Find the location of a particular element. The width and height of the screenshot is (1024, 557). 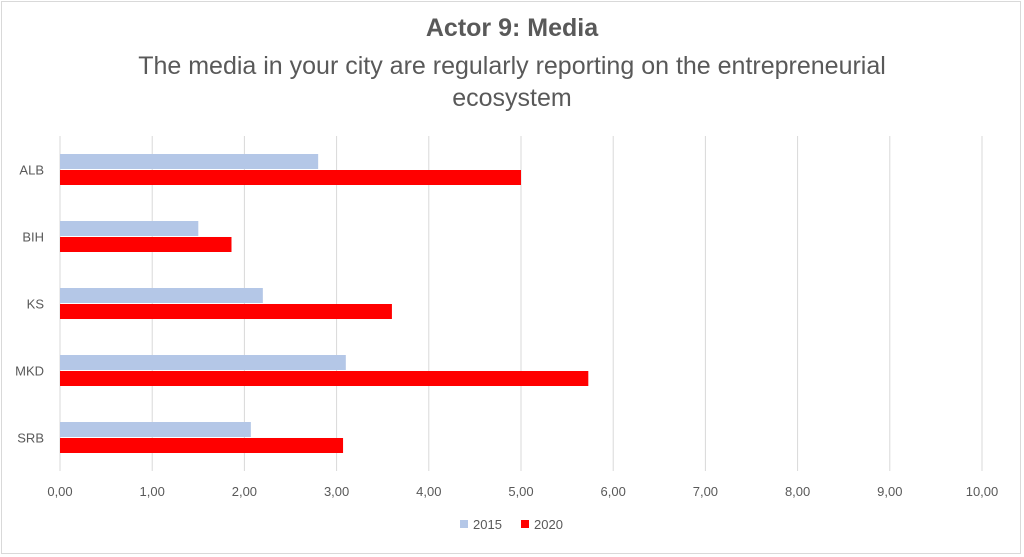

bar-2020-SRB is located at coordinates (202, 445).